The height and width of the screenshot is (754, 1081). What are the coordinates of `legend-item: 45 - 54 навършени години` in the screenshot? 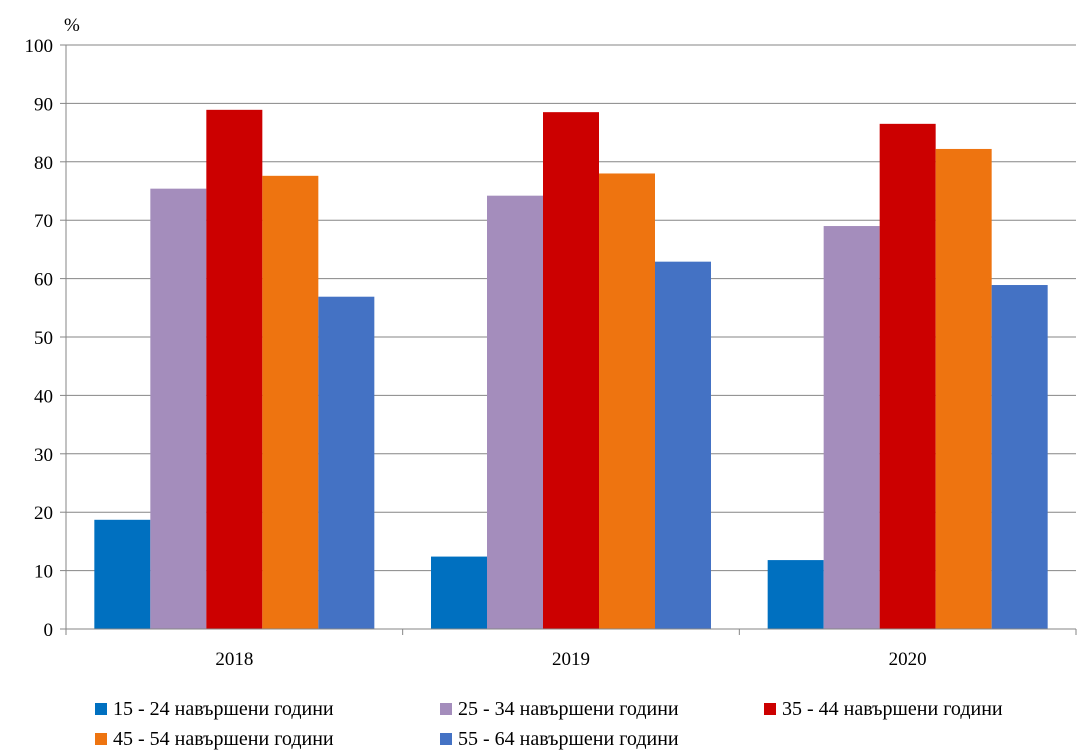 It's located at (267, 739).